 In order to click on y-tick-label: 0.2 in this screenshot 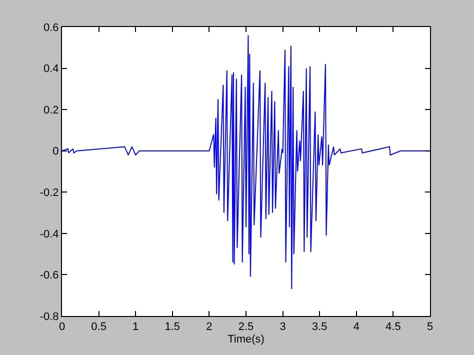, I will do `click(51, 110)`.